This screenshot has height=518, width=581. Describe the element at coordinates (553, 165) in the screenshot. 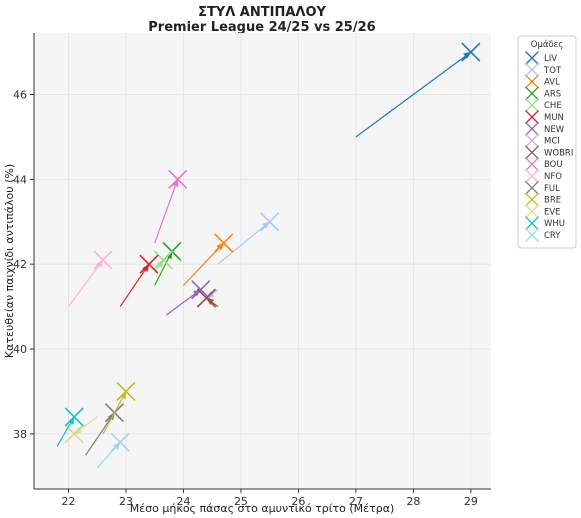

I see `legend-label: BOU` at that location.